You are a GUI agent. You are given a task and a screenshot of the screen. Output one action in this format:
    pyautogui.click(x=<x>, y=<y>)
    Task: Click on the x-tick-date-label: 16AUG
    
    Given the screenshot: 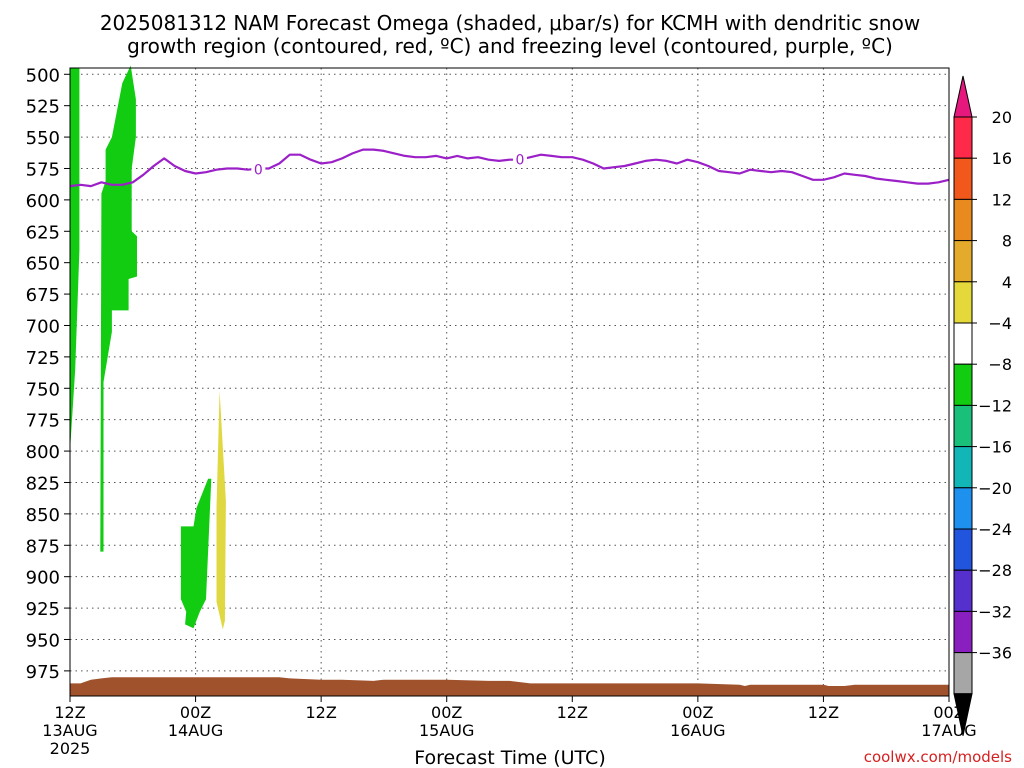 What is the action you would take?
    pyautogui.click(x=697, y=730)
    